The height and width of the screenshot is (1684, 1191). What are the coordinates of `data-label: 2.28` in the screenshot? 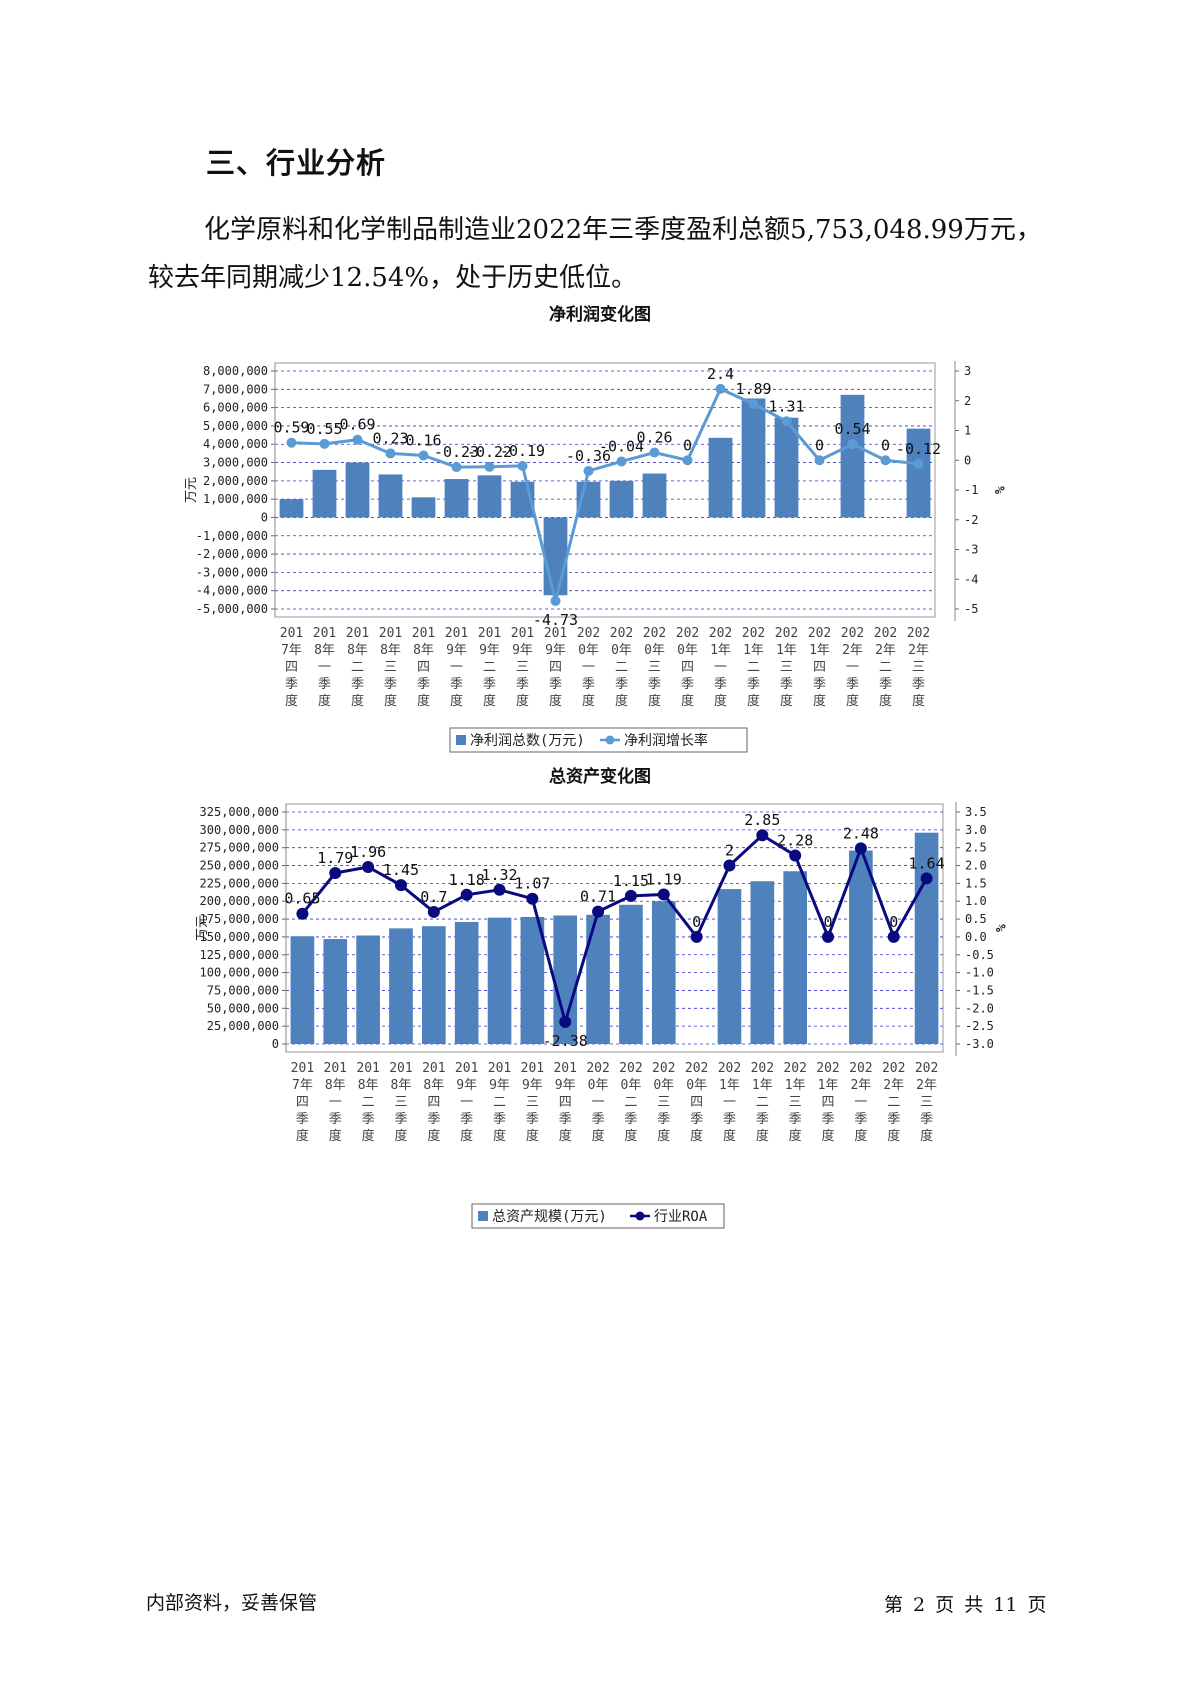 It's located at (795, 841).